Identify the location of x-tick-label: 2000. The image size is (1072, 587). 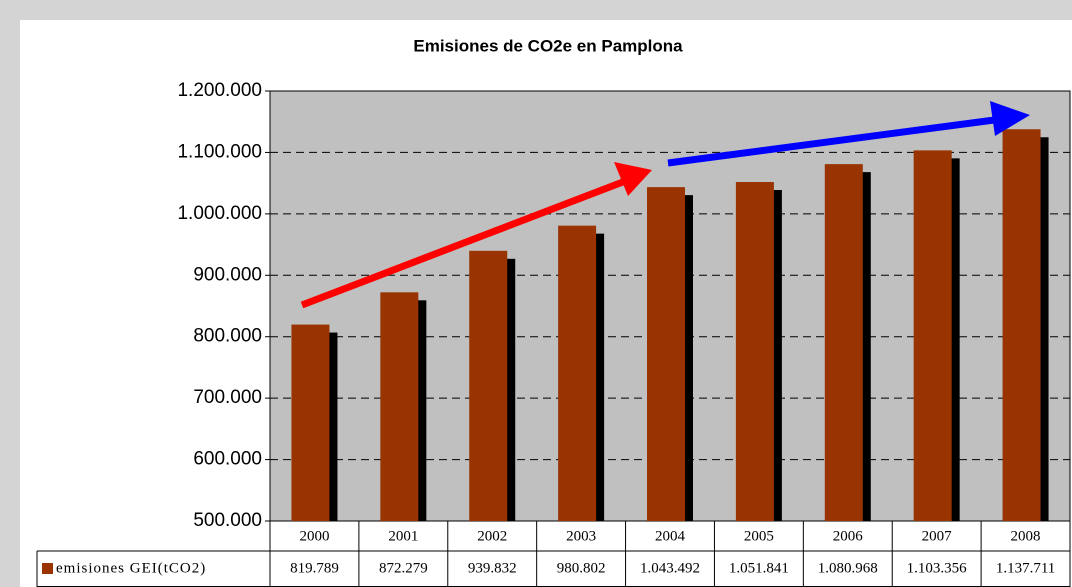
(314, 536).